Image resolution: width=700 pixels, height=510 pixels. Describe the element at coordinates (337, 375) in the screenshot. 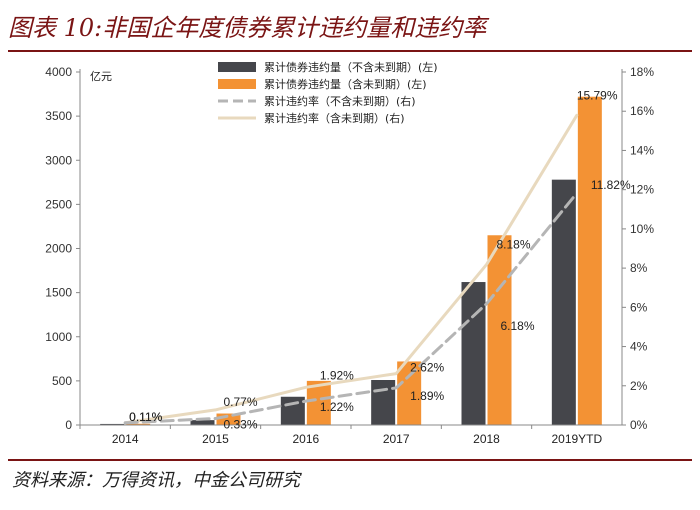

I see `data-label: 1.92%` at that location.